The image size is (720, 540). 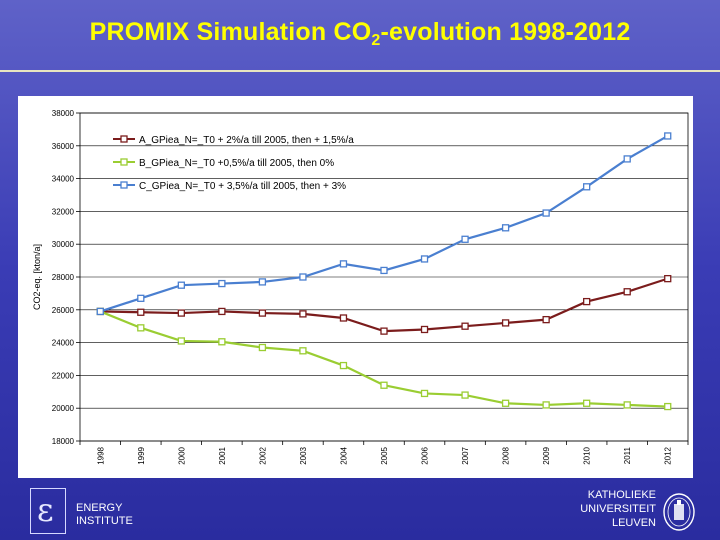 What do you see at coordinates (343, 455) in the screenshot?
I see `x-tick-label: 2004` at bounding box center [343, 455].